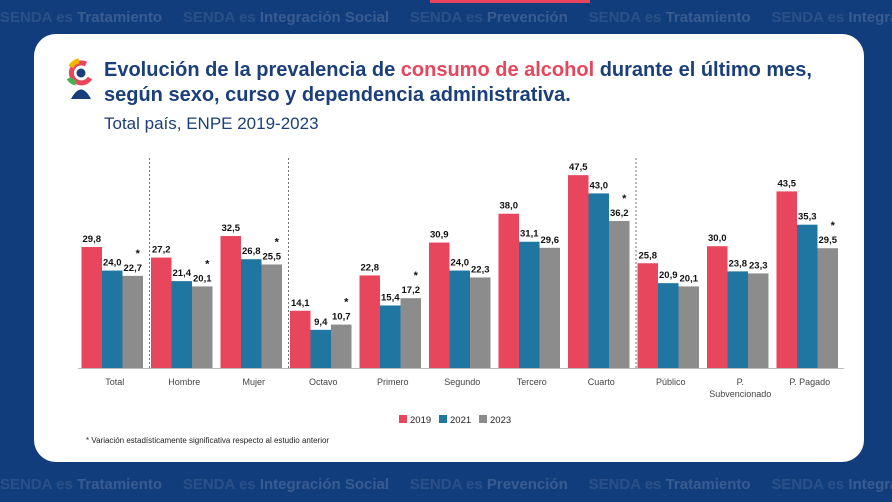  I want to click on legend-label: 2019, so click(420, 420).